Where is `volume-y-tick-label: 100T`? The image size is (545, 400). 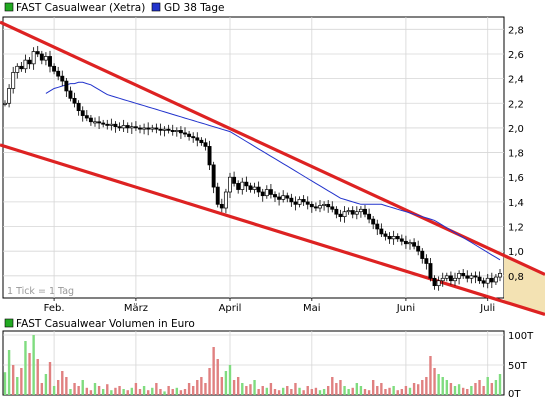 volume-y-tick-label: 100T is located at coordinates (521, 336).